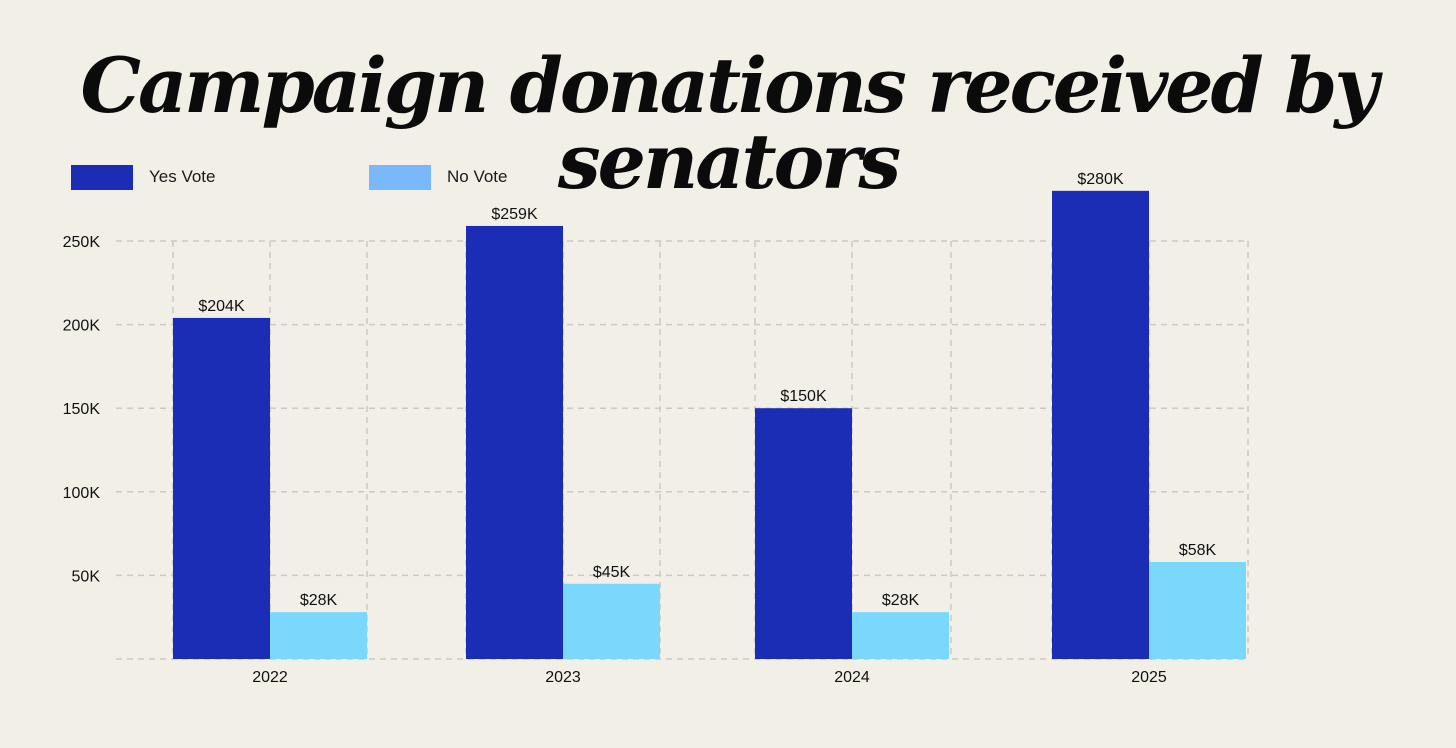 Image resolution: width=1456 pixels, height=748 pixels. I want to click on legend-label-no-vote: No Vote, so click(477, 176).